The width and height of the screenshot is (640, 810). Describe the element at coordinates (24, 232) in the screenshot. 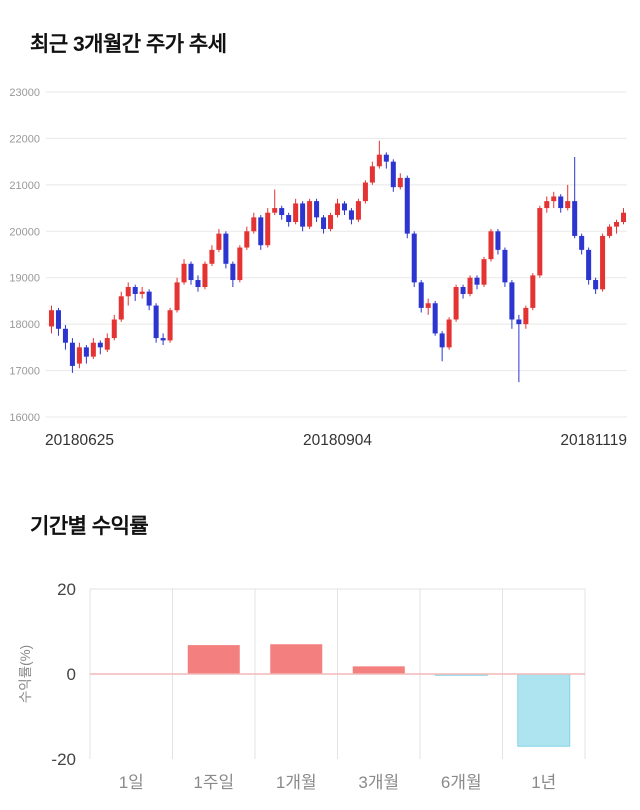

I see `y-tick-label: 20000` at that location.